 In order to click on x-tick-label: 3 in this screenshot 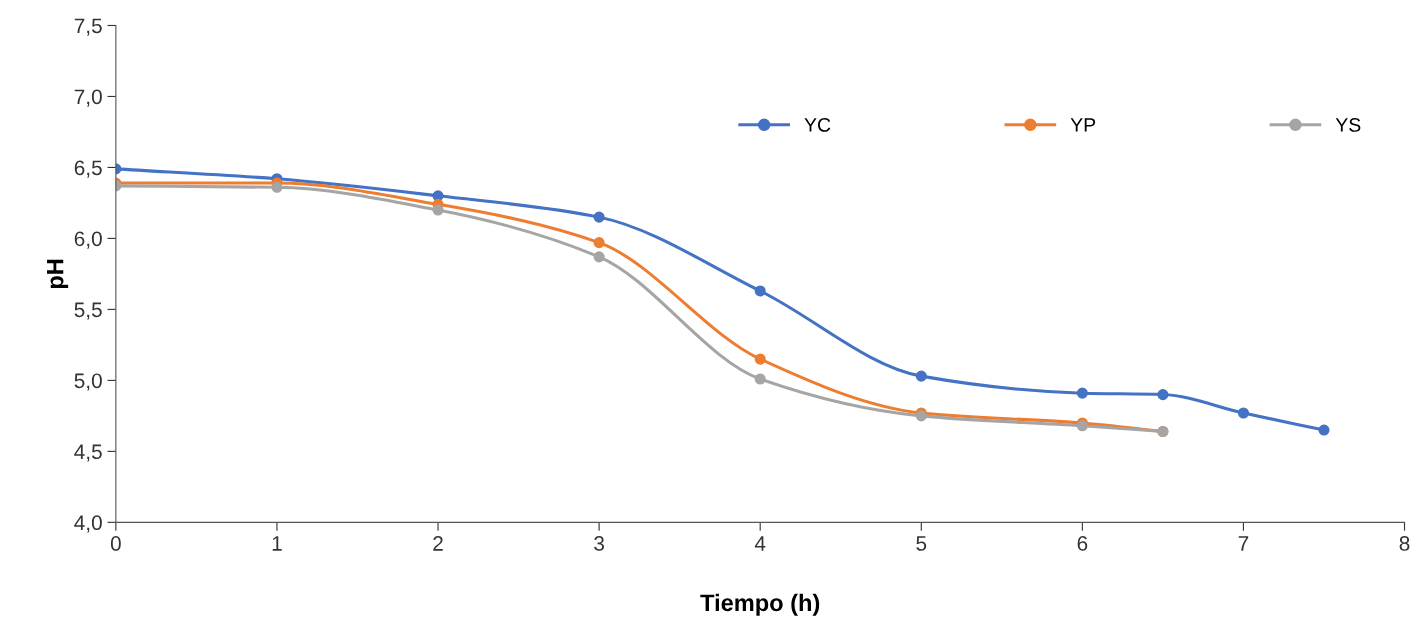, I will do `click(599, 543)`.